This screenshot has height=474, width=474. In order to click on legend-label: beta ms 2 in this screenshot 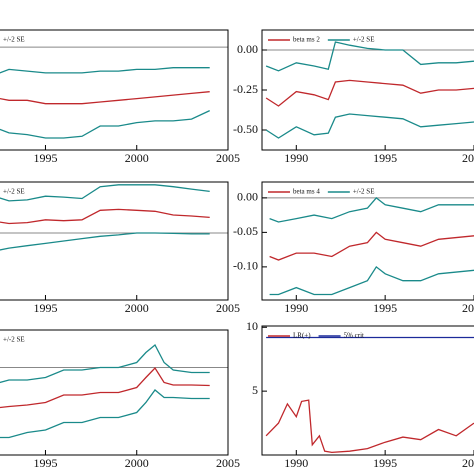, I will do `click(306, 40)`.